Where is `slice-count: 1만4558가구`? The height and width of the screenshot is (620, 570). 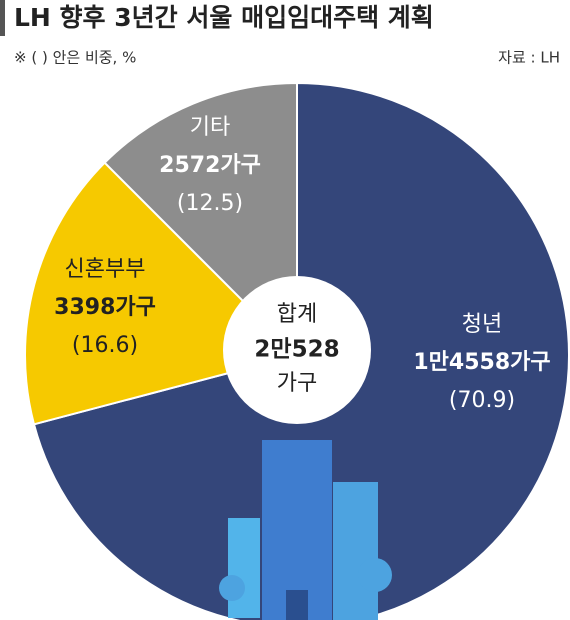
slice-count: 1만4558가구 is located at coordinates (481, 362).